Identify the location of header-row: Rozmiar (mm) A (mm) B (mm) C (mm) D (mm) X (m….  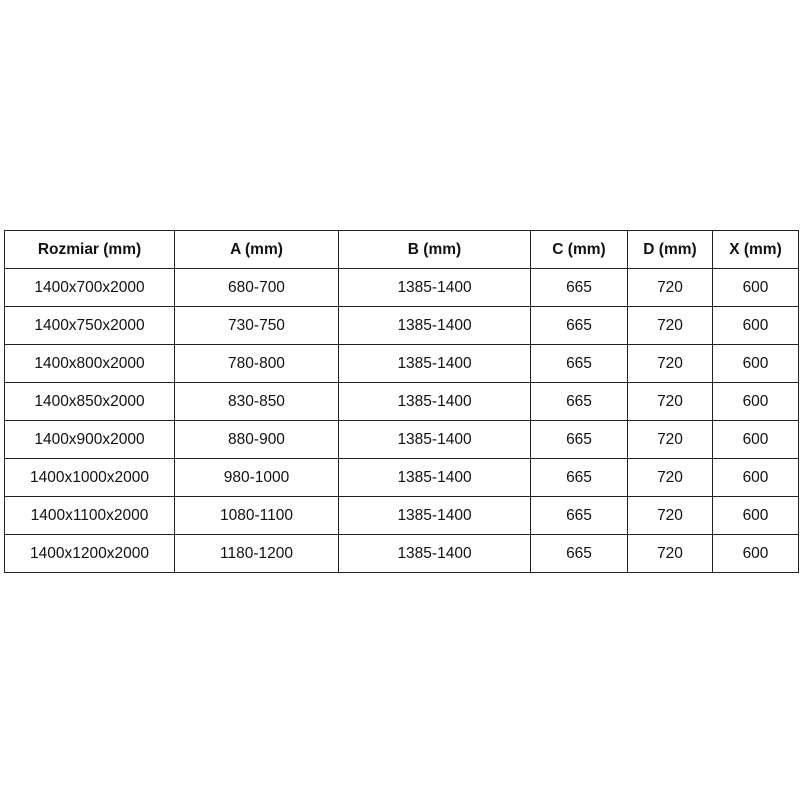
(401, 249).